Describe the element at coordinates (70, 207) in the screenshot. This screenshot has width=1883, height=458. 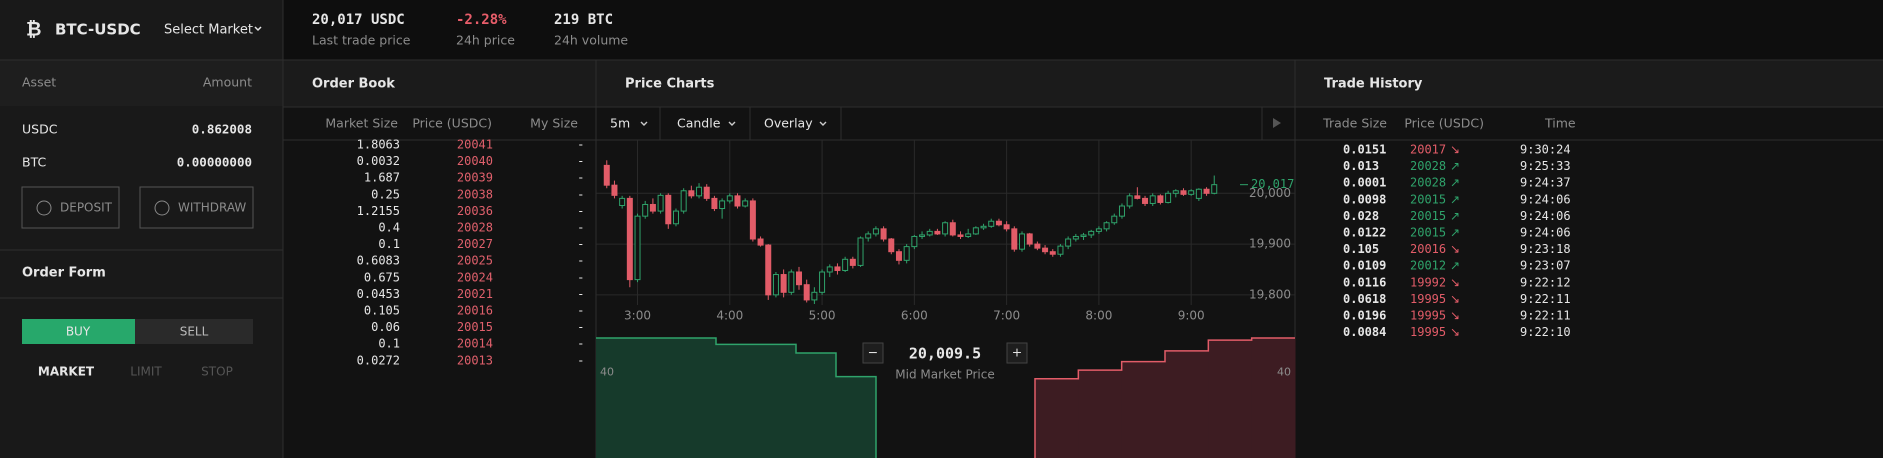
I see `deposit-button` at that location.